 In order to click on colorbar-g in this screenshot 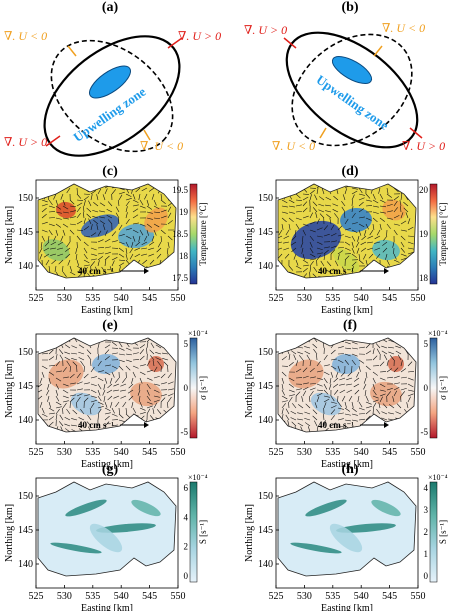, I will do `click(193, 532)`.